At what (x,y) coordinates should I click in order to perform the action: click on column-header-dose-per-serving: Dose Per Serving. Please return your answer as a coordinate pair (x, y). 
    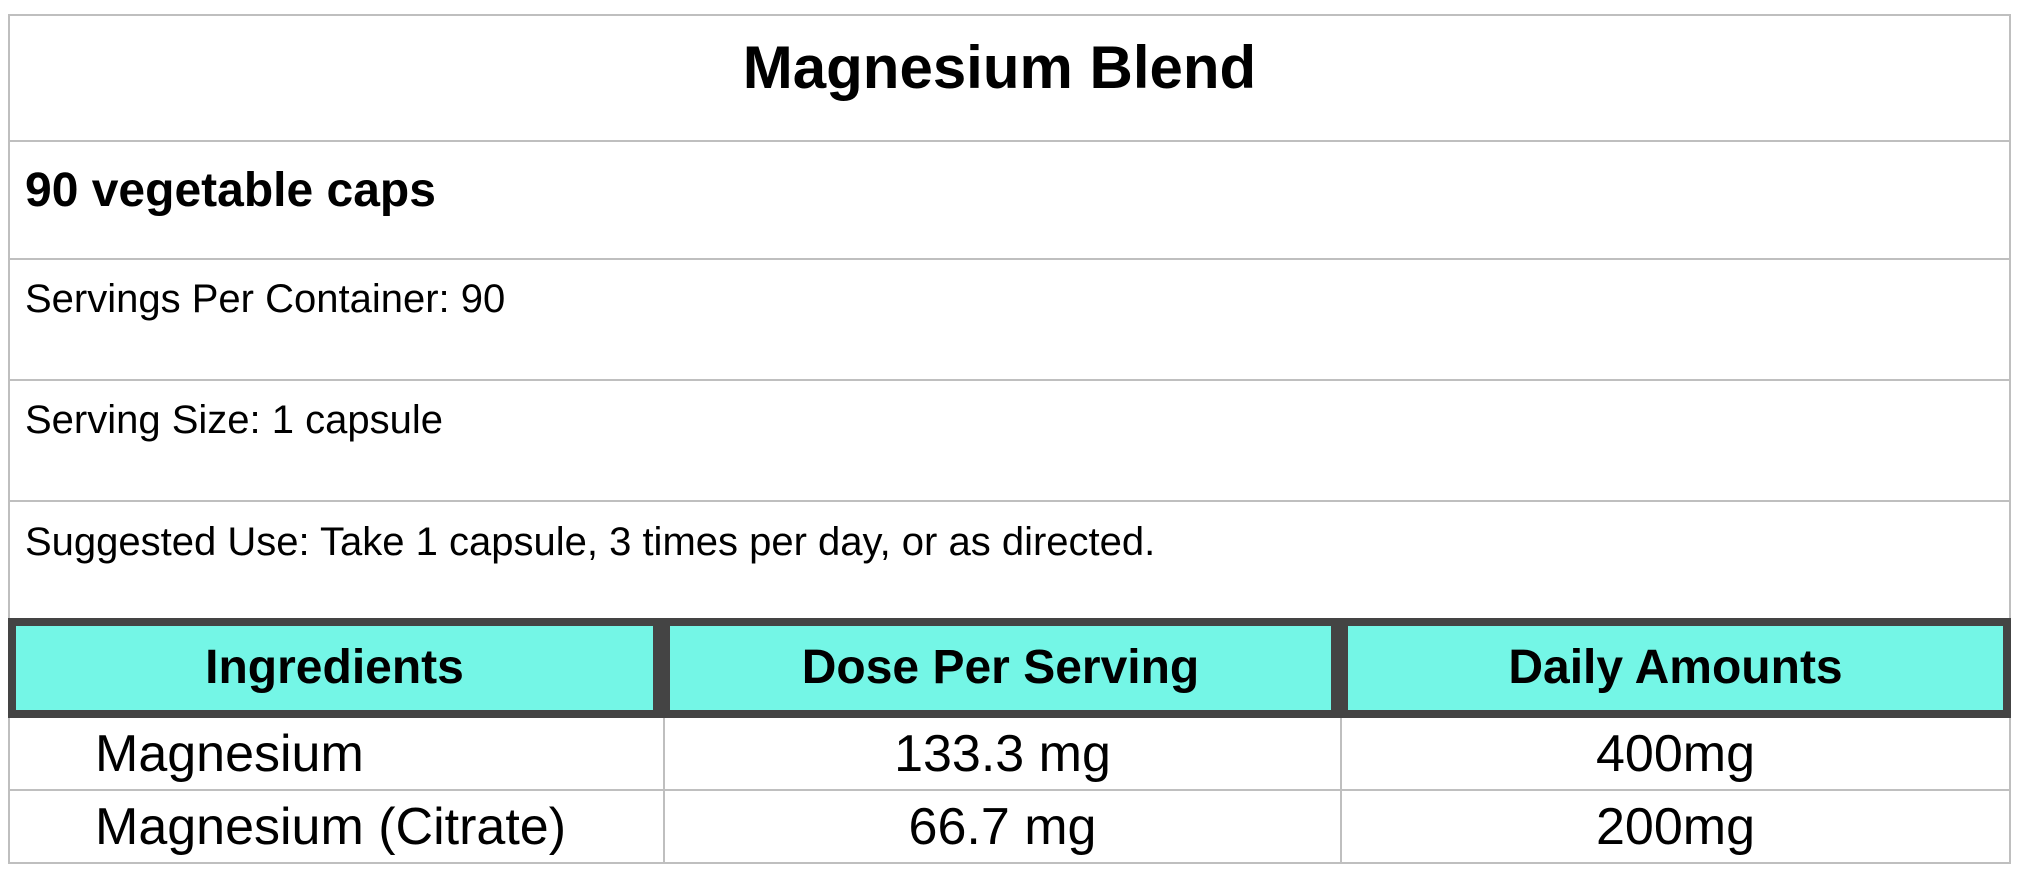
    Looking at the image, I should click on (1000, 668).